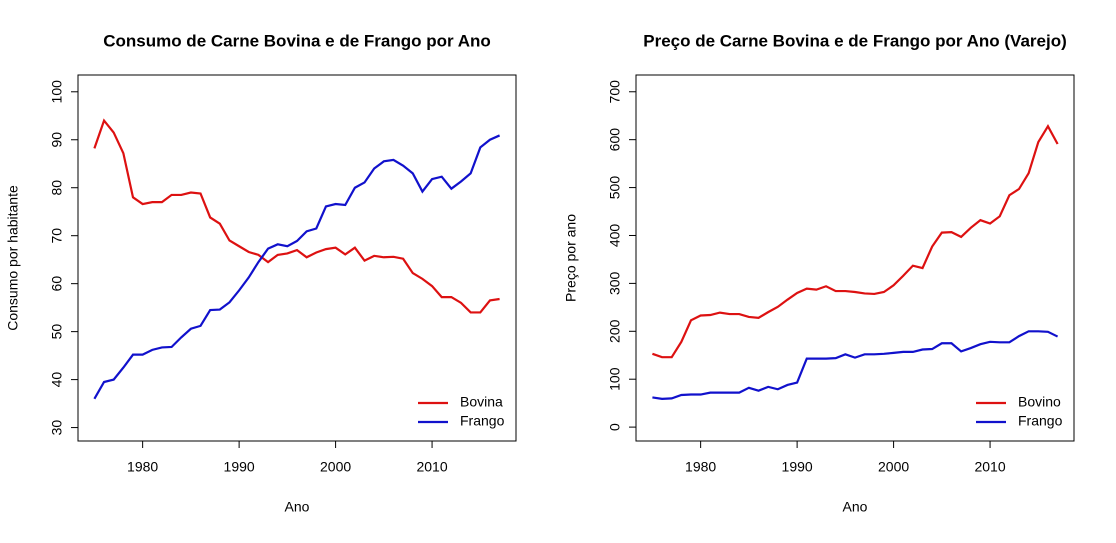 Image resolution: width=1116 pixels, height=543 pixels. I want to click on y-tick-label: 60, so click(57, 284).